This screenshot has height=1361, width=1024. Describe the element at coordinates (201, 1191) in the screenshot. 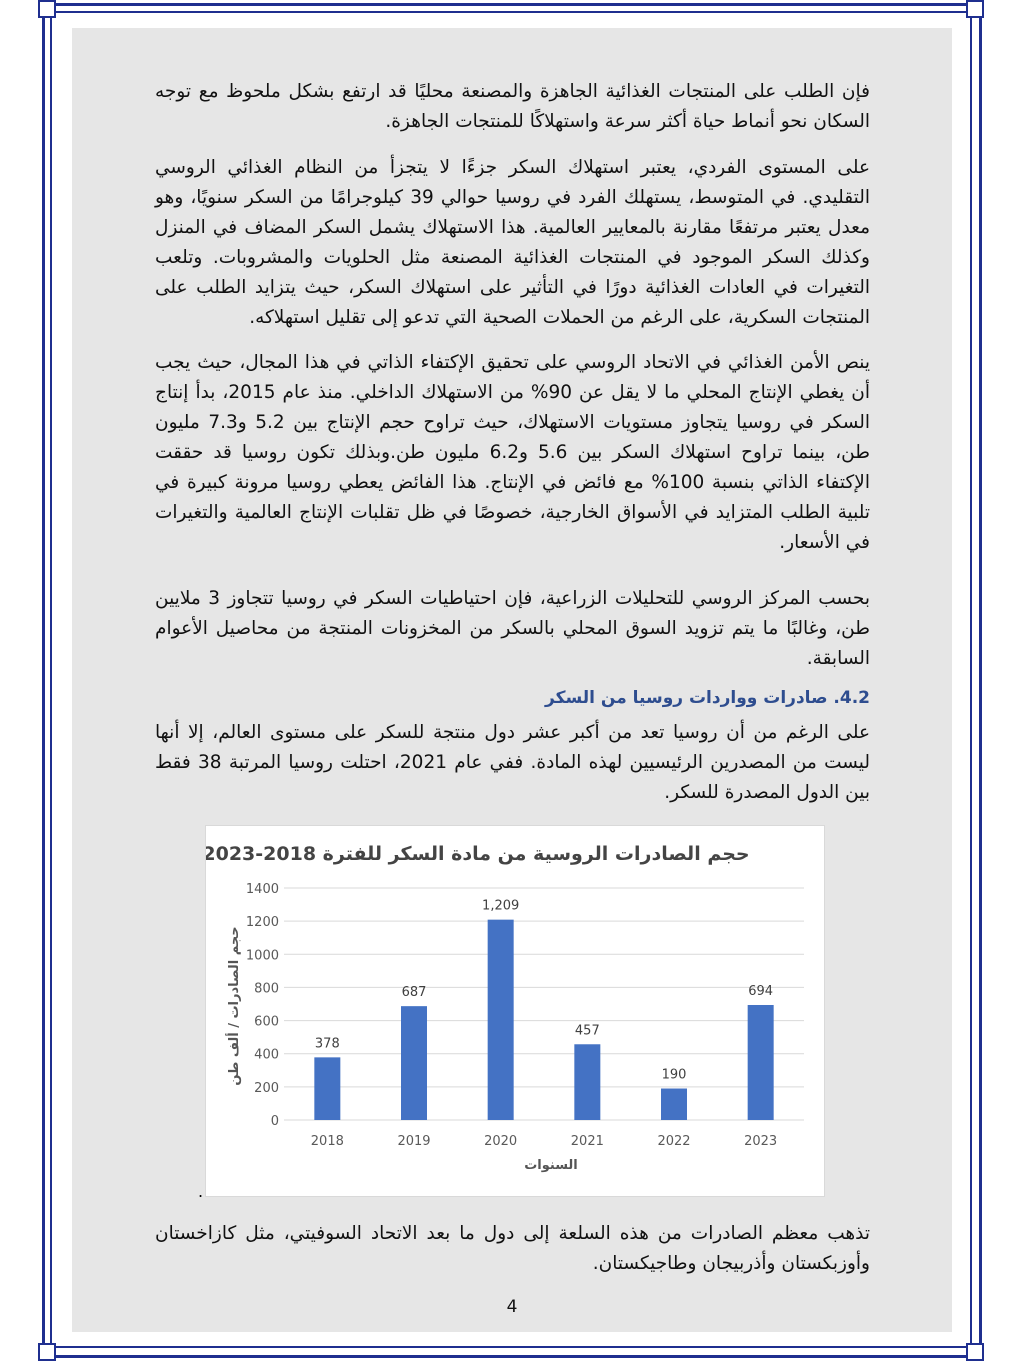

I see `stray-period: .` at that location.